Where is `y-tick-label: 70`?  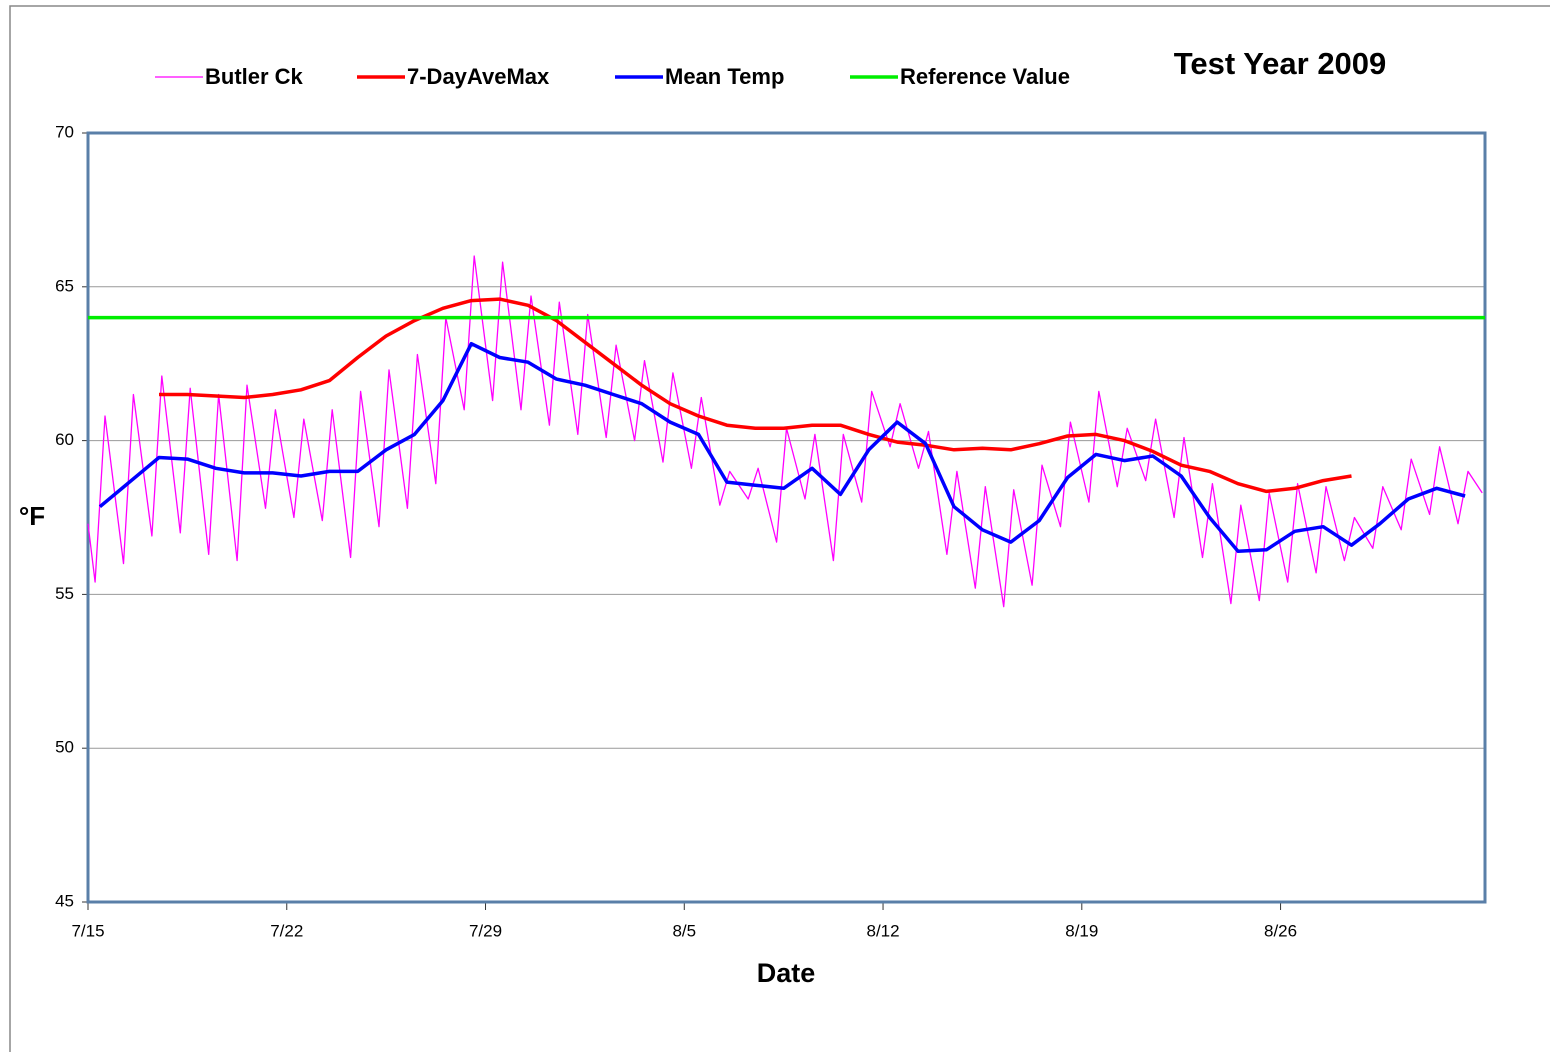 y-tick-label: 70 is located at coordinates (64, 131).